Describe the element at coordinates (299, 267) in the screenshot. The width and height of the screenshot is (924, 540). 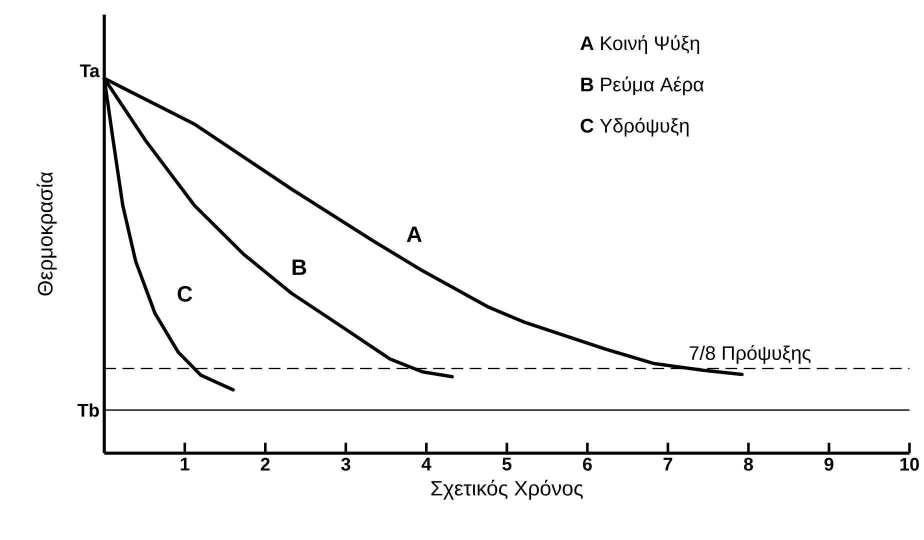
I see `series-label: B` at that location.